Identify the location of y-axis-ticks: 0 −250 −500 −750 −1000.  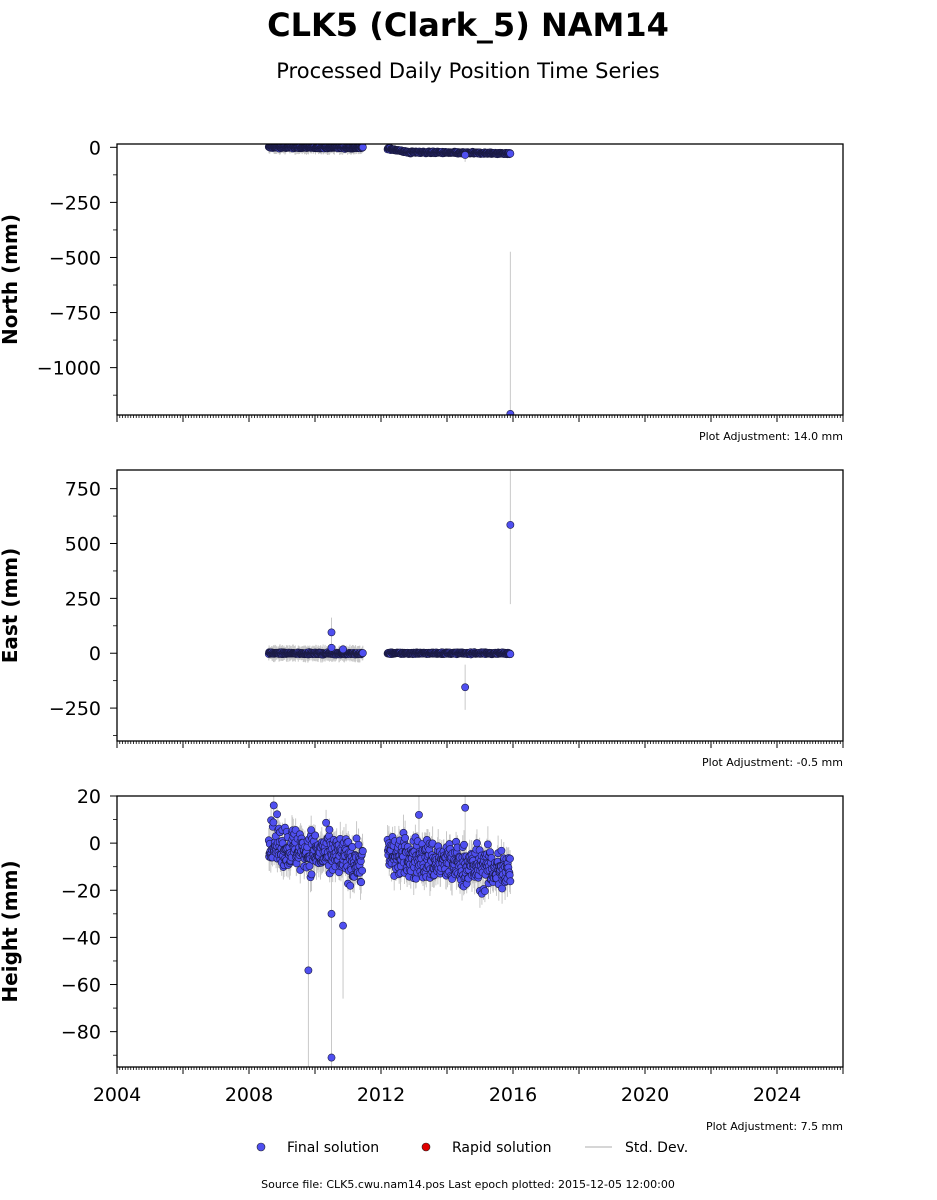
(77, 266).